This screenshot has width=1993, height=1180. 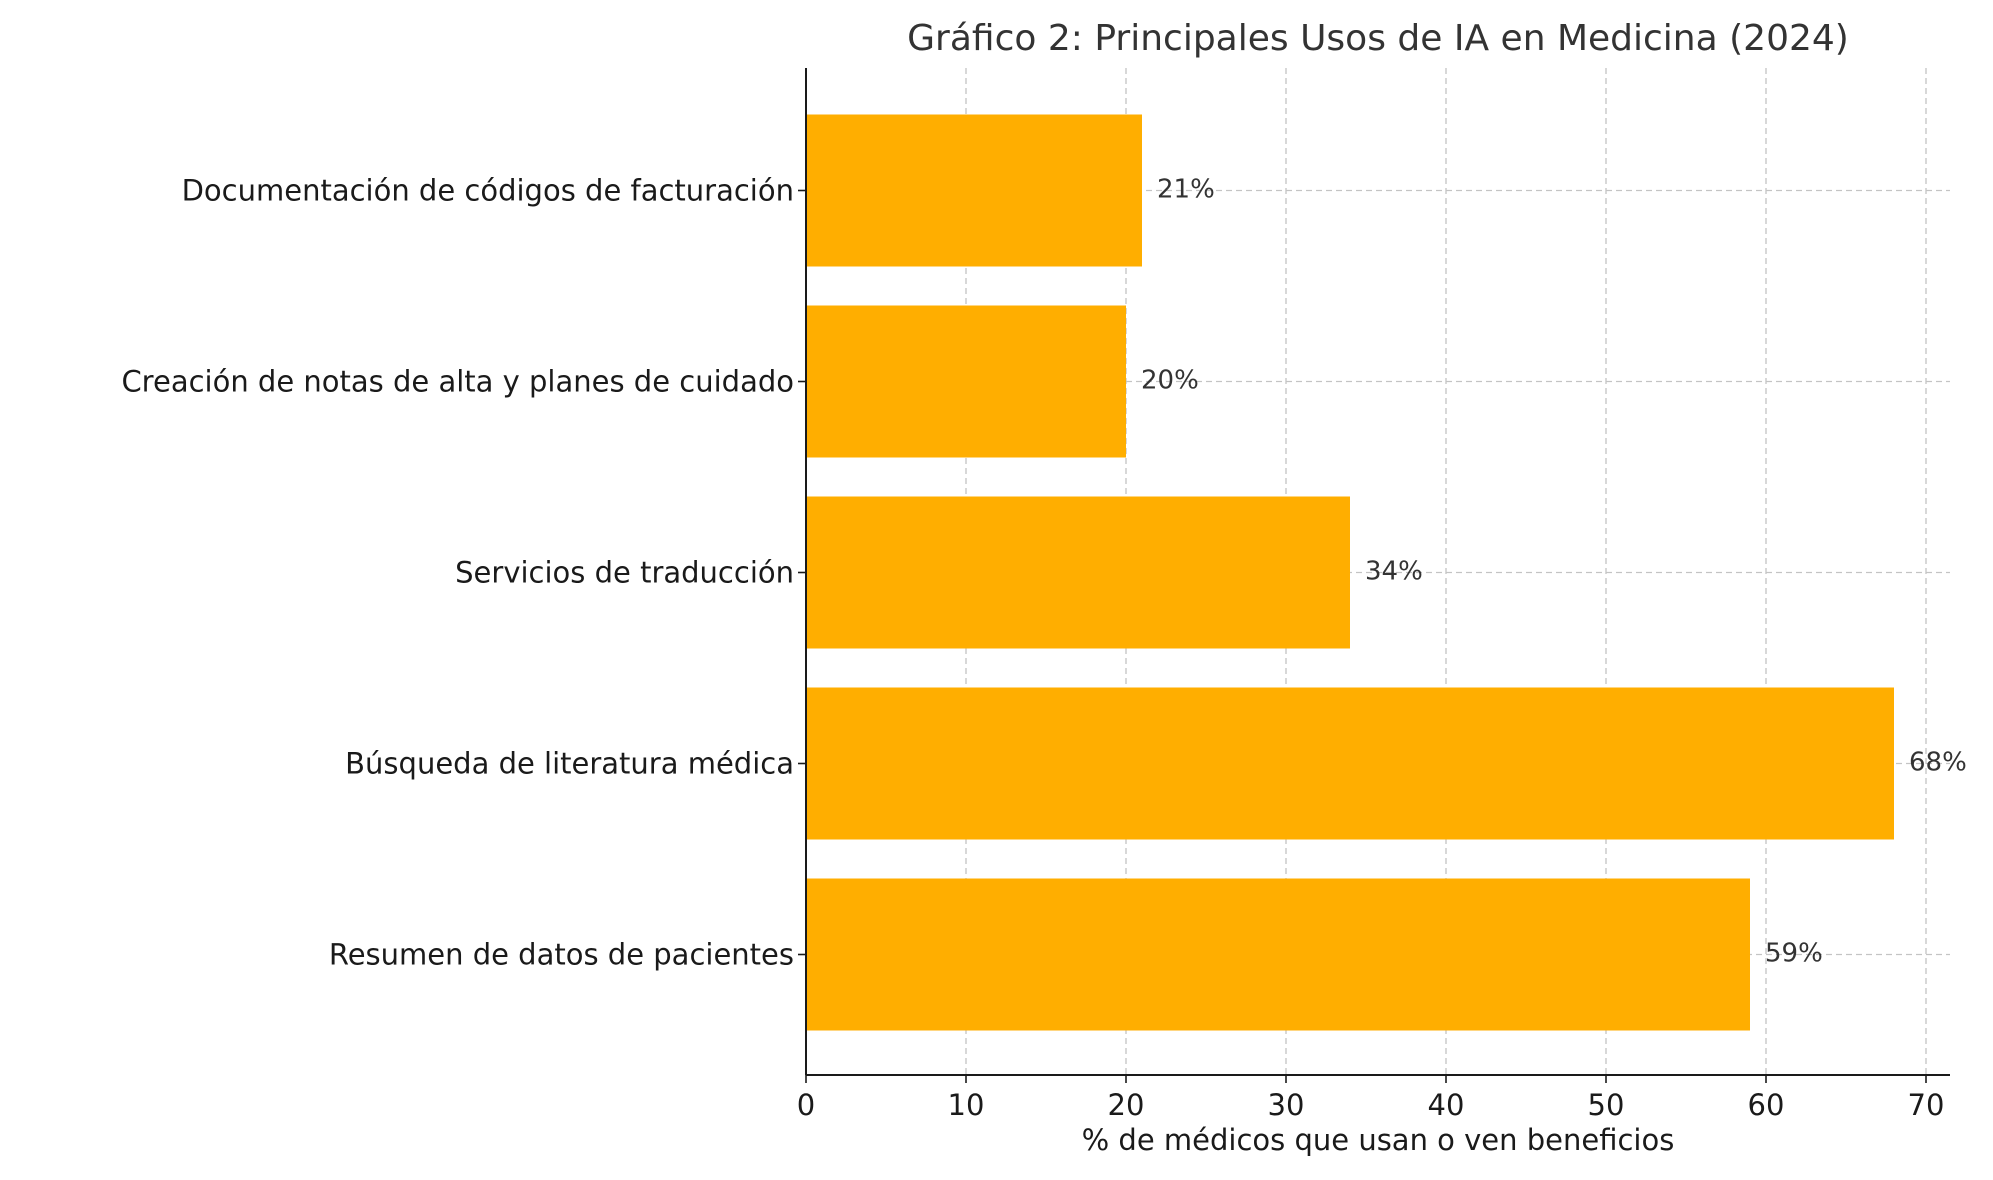 I want to click on data-label: 59%, so click(x=1794, y=954).